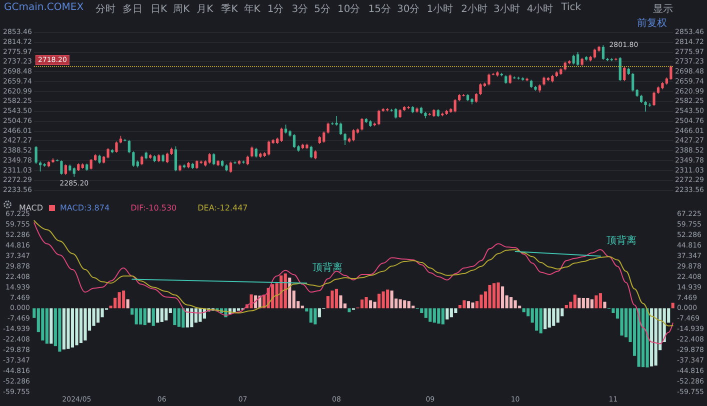 The width and height of the screenshot is (707, 406). Describe the element at coordinates (181, 9) in the screenshot. I see `text: 周K` at that location.